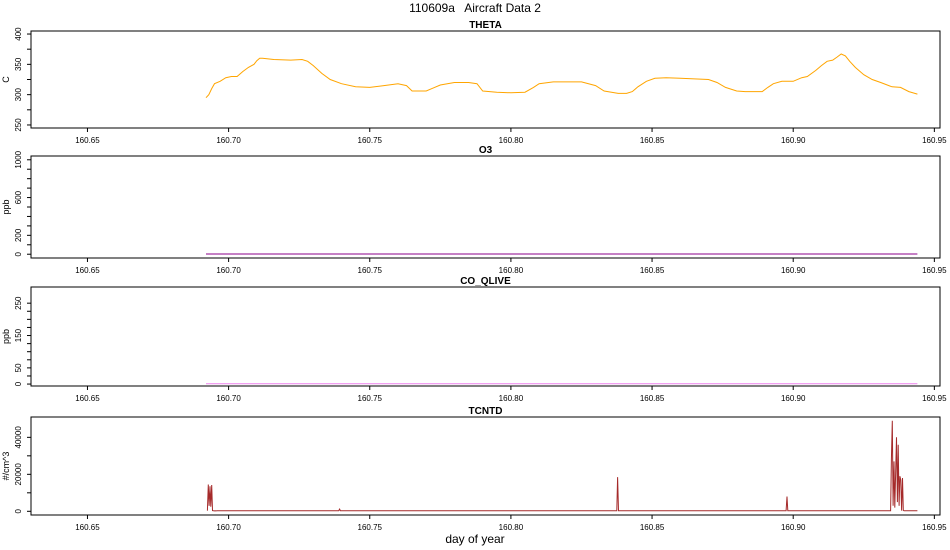 This screenshot has width=950, height=550. I want to click on y-axis-label: C, so click(6, 79).